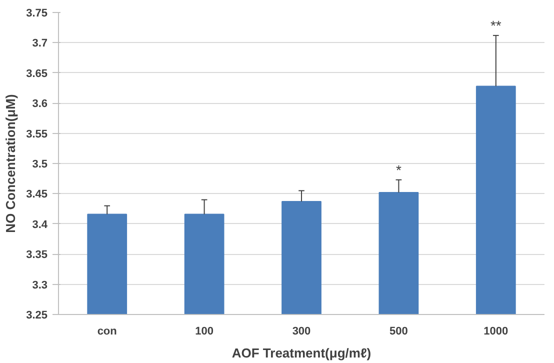 The width and height of the screenshot is (554, 363). What do you see at coordinates (399, 332) in the screenshot?
I see `x-tick-label: 500` at bounding box center [399, 332].